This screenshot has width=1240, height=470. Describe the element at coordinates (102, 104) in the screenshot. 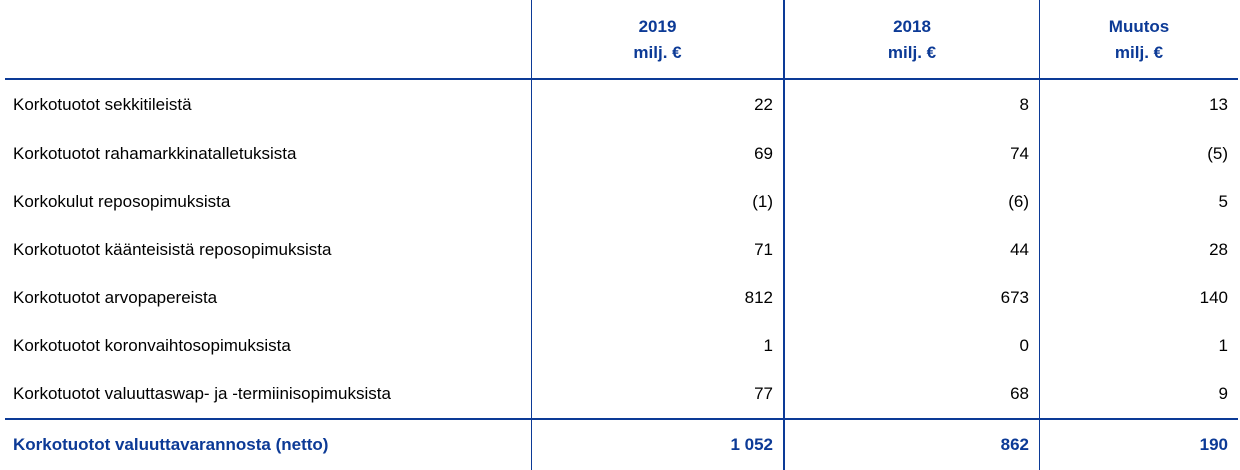

I see `row-label: Korkotuotot sekkitileistä` at that location.